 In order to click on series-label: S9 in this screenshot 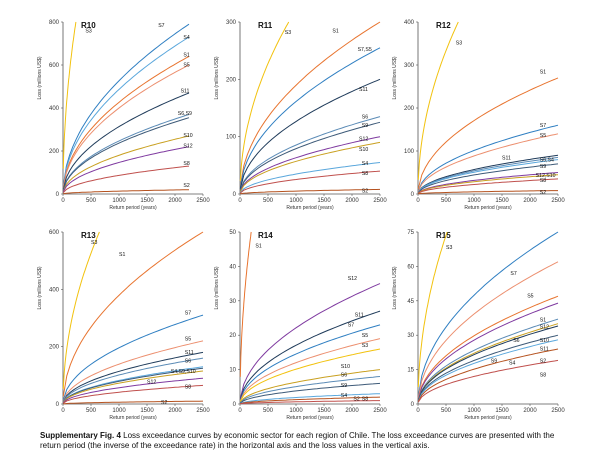, I will do `click(365, 126)`.